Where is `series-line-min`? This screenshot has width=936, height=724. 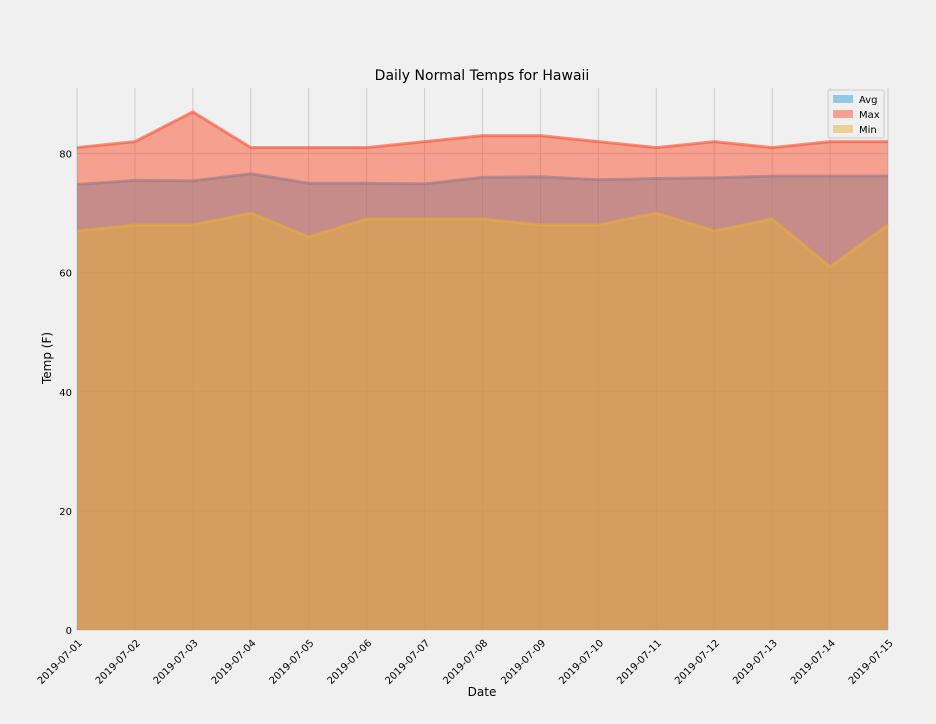 series-line-min is located at coordinates (482, 240).